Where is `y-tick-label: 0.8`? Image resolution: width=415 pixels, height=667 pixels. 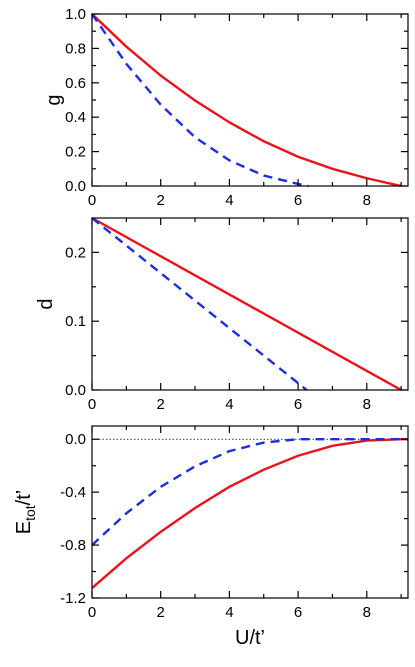 y-tick-label: 0.8 is located at coordinates (75, 48).